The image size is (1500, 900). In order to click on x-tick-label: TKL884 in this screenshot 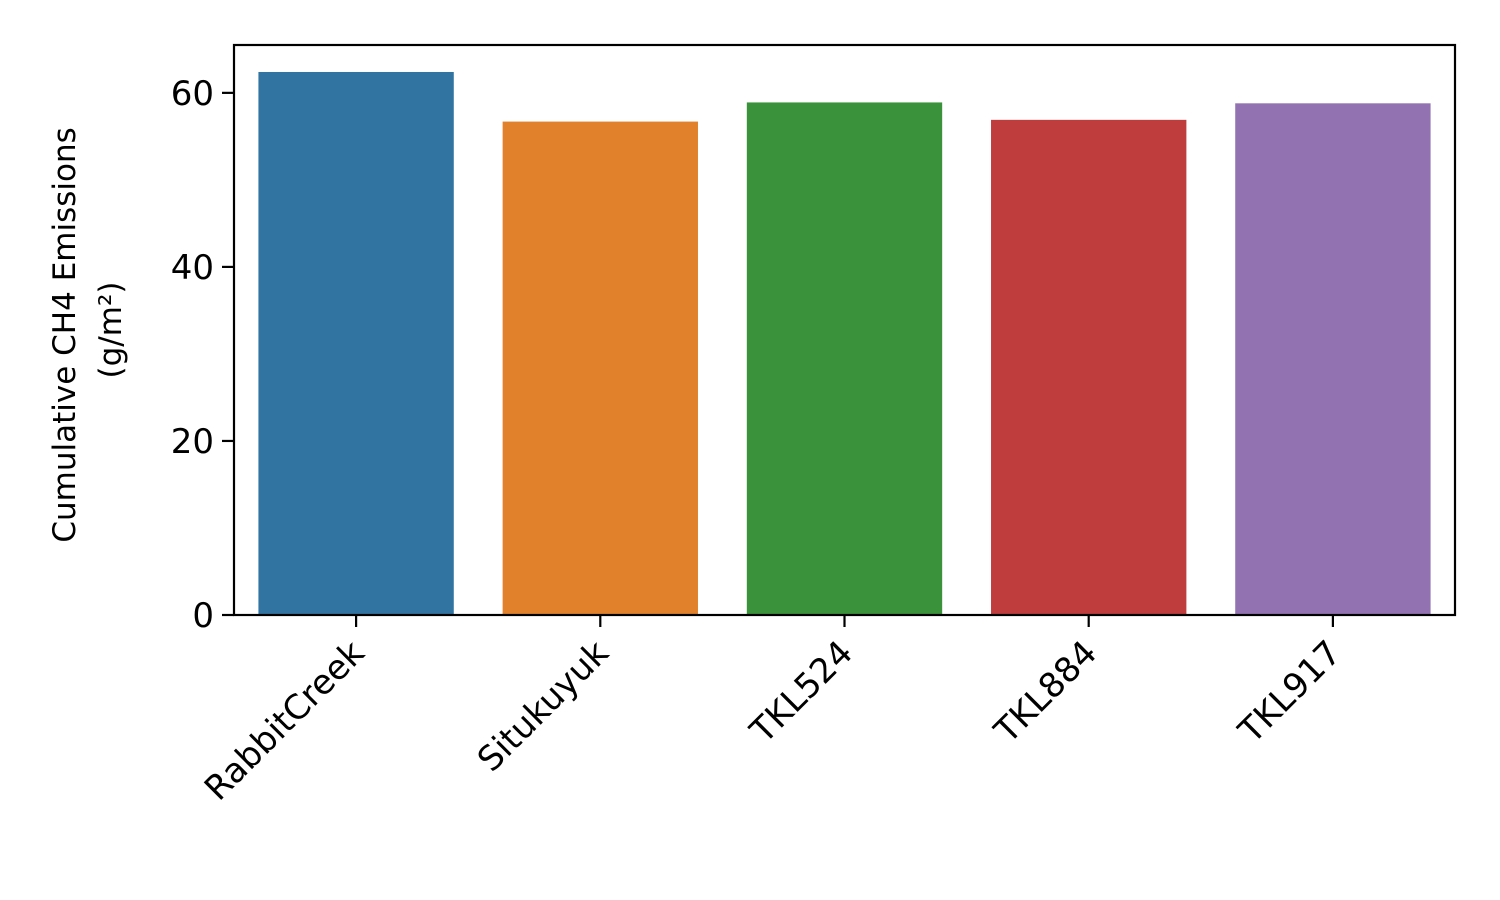, I will do `click(1045, 692)`.